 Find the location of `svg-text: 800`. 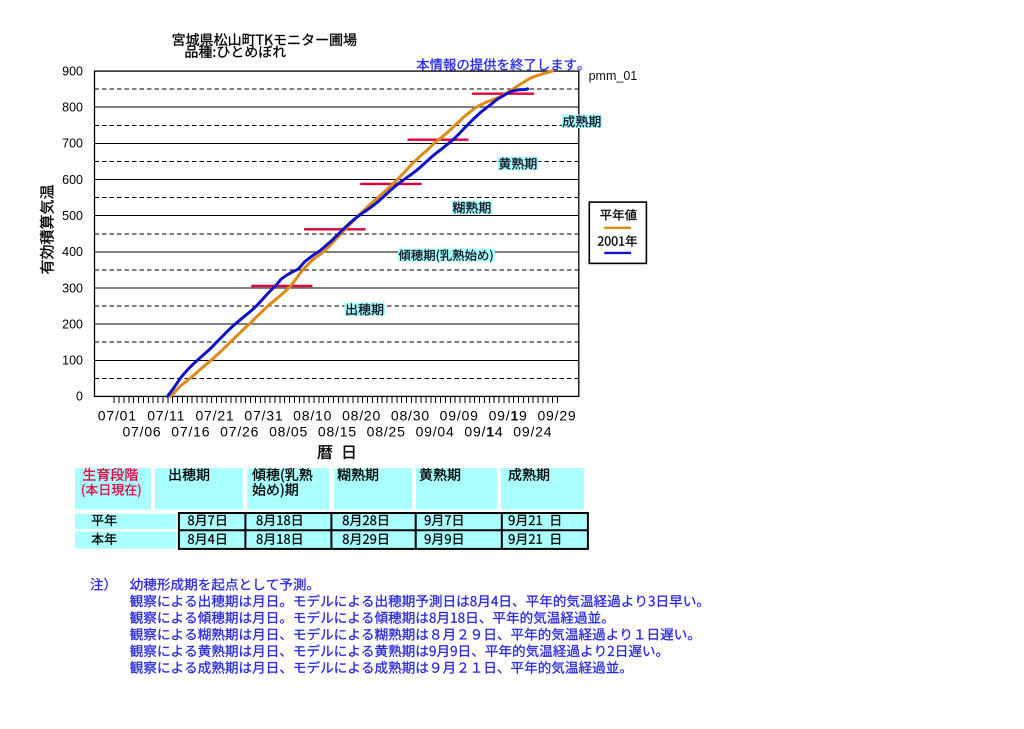

svg-text: 800 is located at coordinates (72, 108).